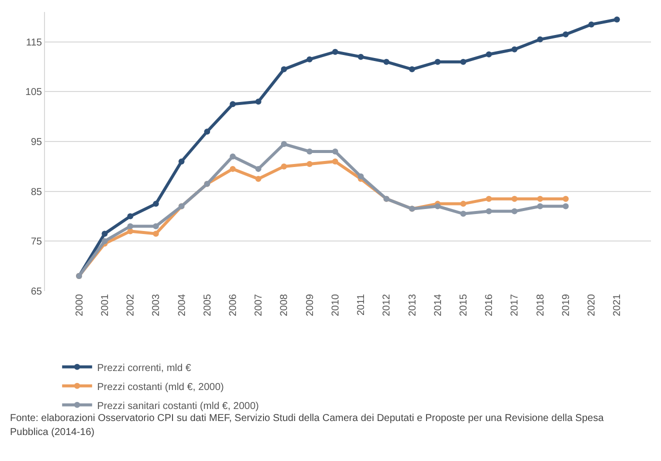 The width and height of the screenshot is (661, 461). Describe the element at coordinates (182, 305) in the screenshot. I see `x-tick-label: 2004` at that location.